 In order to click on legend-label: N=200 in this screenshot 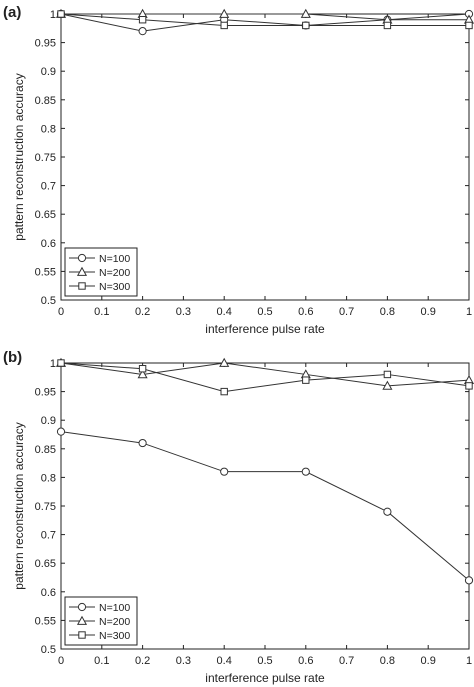, I will do `click(114, 273)`.